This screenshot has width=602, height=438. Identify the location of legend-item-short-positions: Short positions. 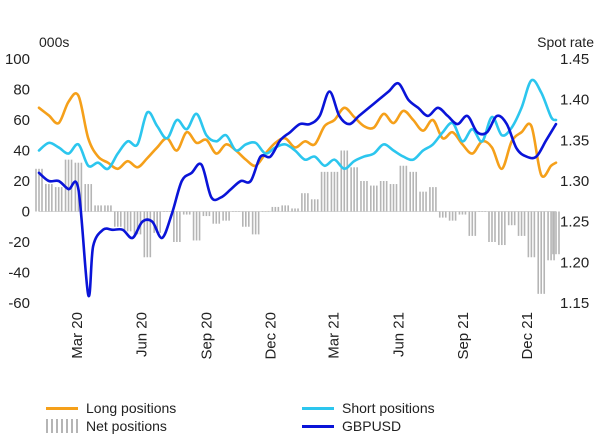
(368, 408).